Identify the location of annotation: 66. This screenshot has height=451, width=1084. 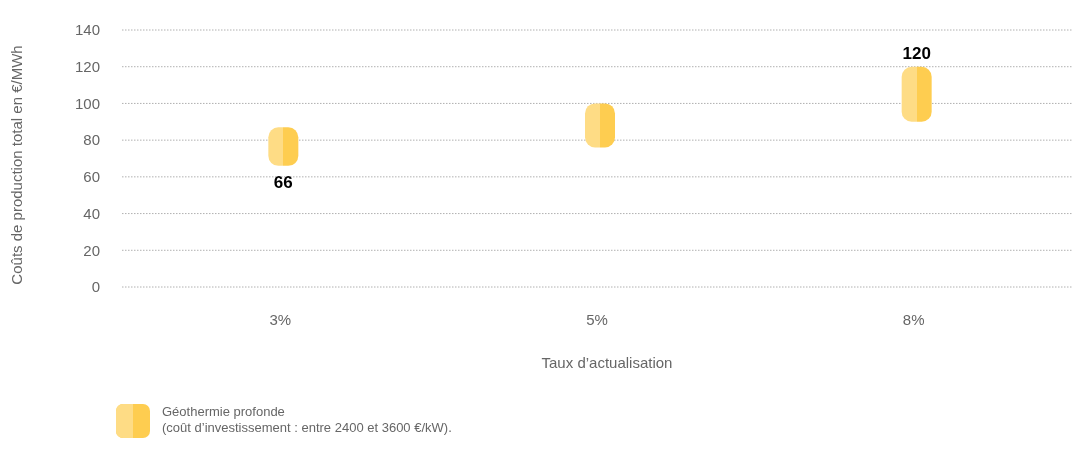
(283, 182).